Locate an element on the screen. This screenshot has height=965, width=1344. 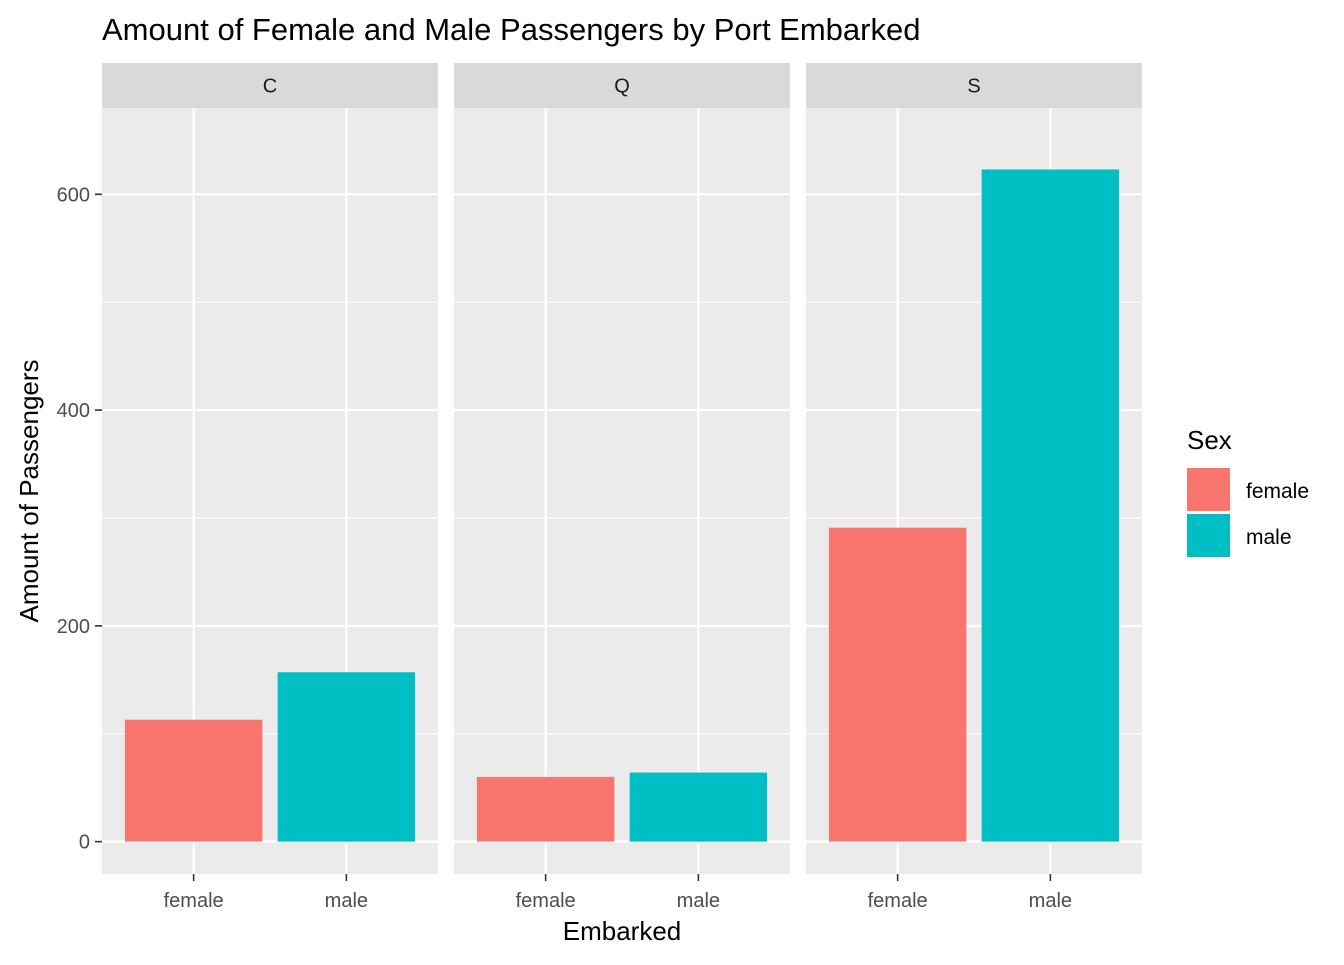
facet-strip-label: S is located at coordinates (973, 87).